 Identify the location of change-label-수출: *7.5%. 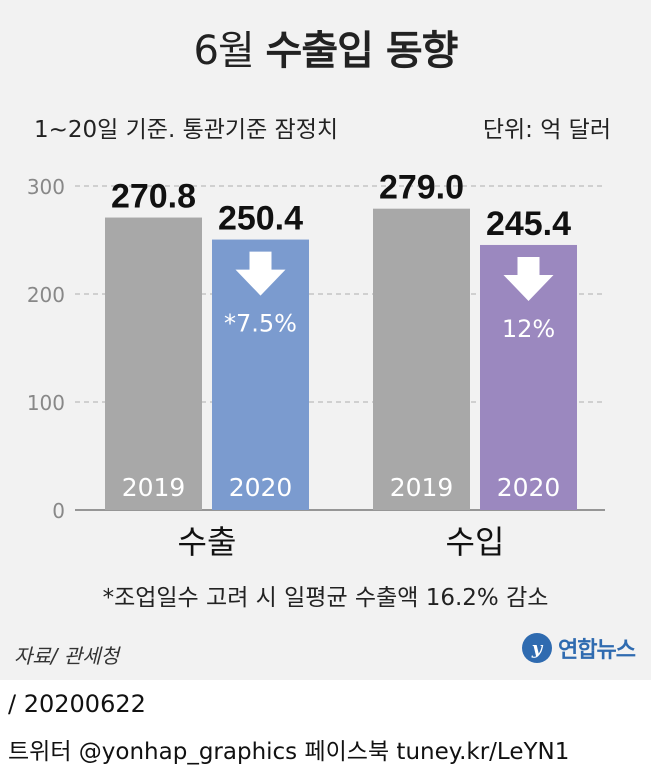
(260, 324).